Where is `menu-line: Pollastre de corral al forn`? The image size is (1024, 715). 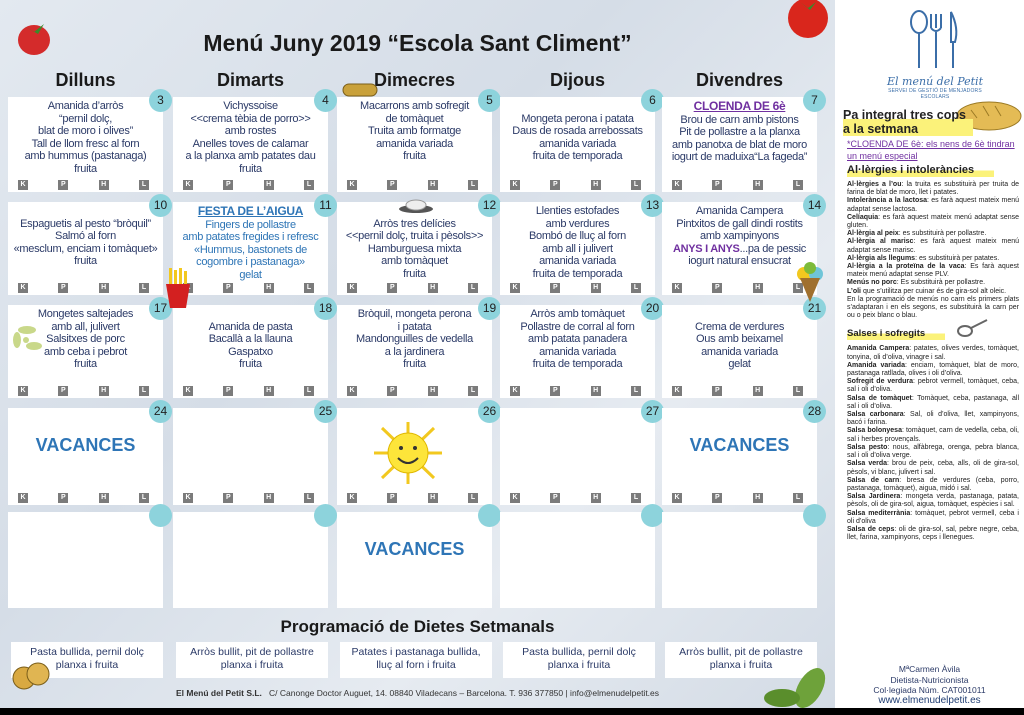 menu-line: Pollastre de corral al forn is located at coordinates (577, 327).